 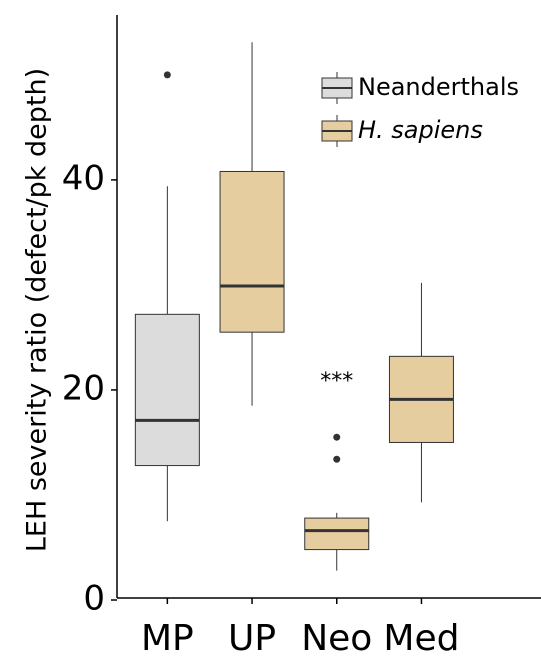 What do you see at coordinates (421, 638) in the screenshot?
I see `x-tick-label: Med` at bounding box center [421, 638].